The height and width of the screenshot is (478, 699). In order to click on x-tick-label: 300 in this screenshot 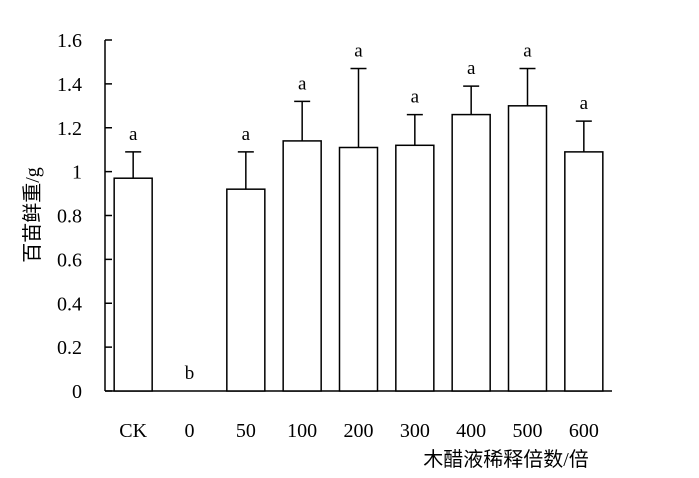, I will do `click(415, 431)`.